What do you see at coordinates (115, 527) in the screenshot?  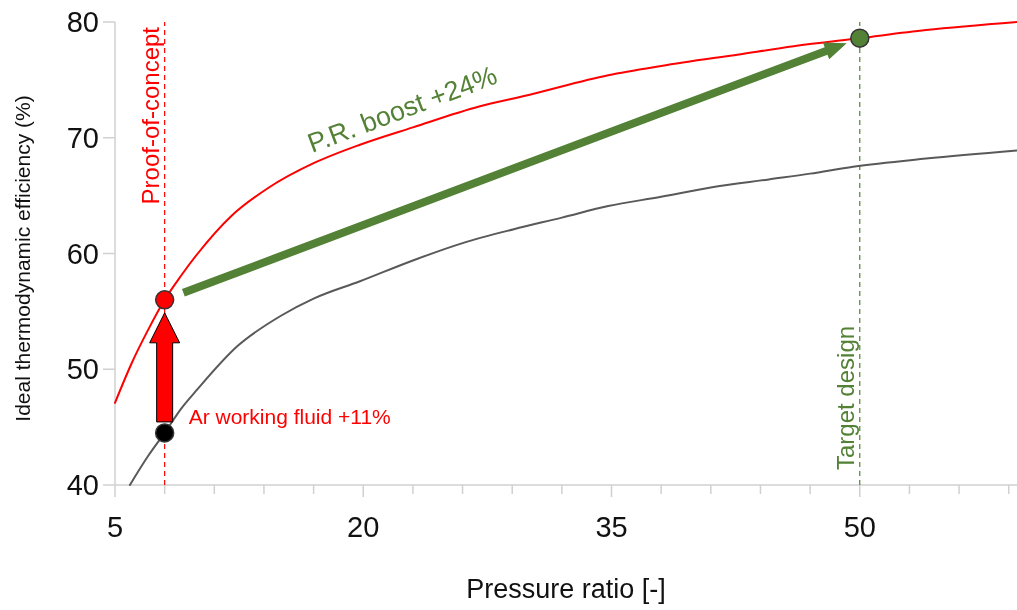 I see `x-tick-label: 5` at bounding box center [115, 527].